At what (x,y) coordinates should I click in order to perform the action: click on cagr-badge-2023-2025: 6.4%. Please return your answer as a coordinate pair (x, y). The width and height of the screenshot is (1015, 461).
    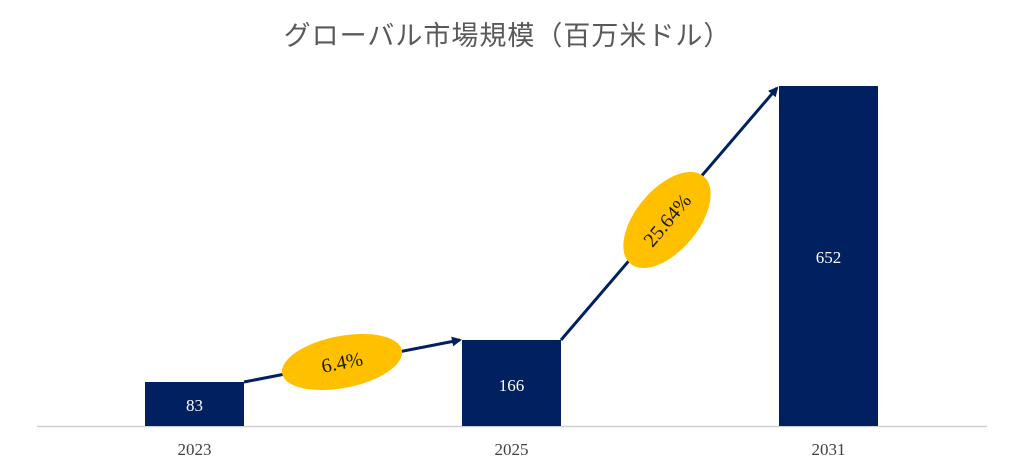
    Looking at the image, I should click on (342, 362).